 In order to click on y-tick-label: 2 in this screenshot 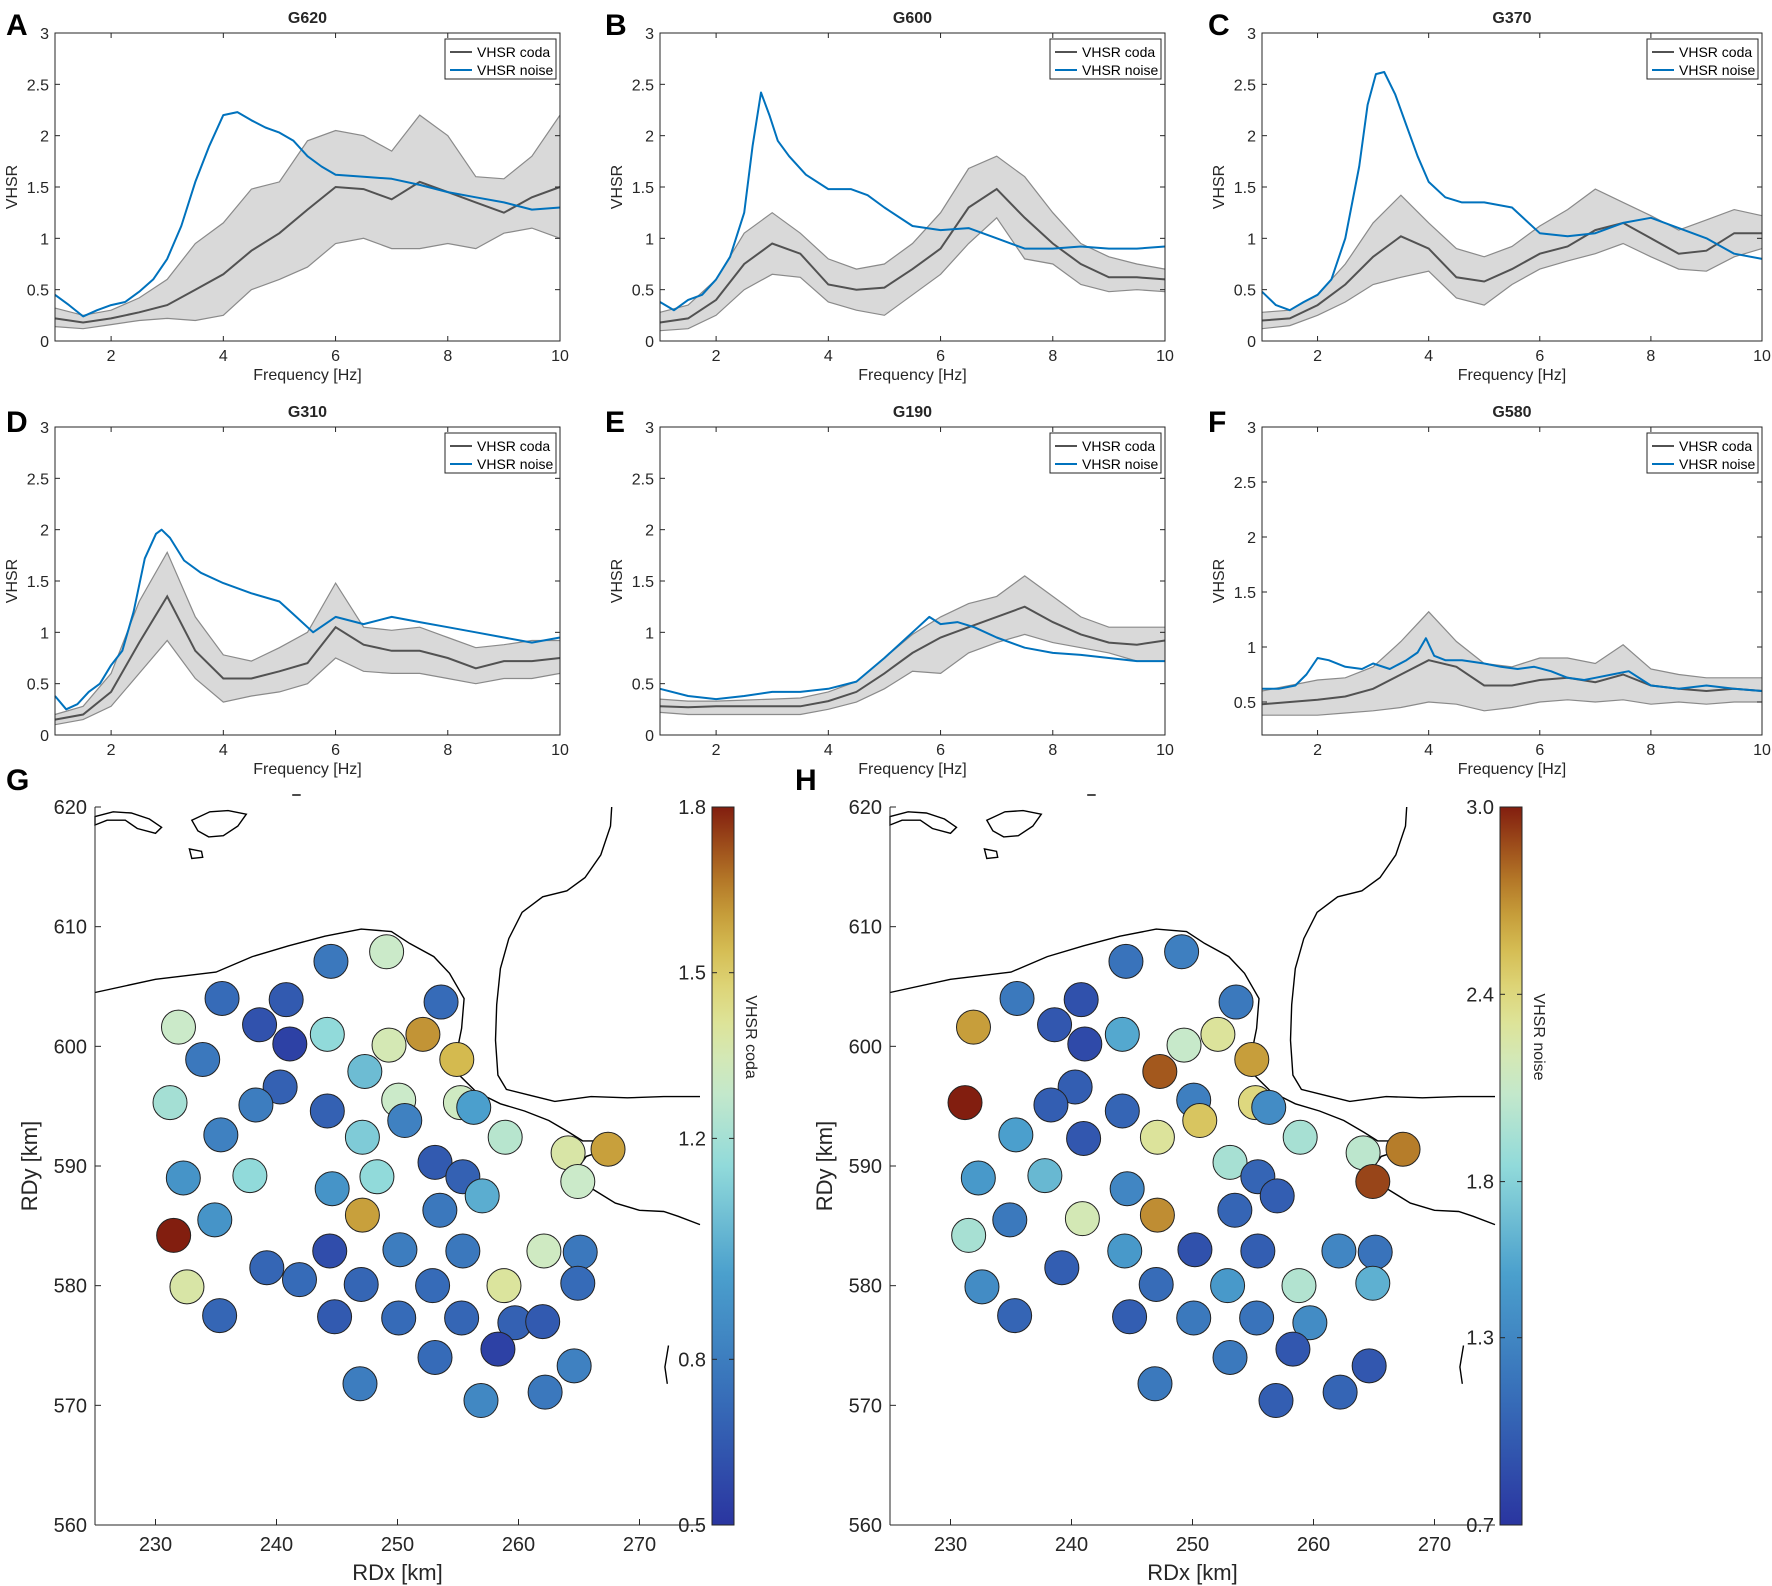, I will do `click(1251, 538)`.